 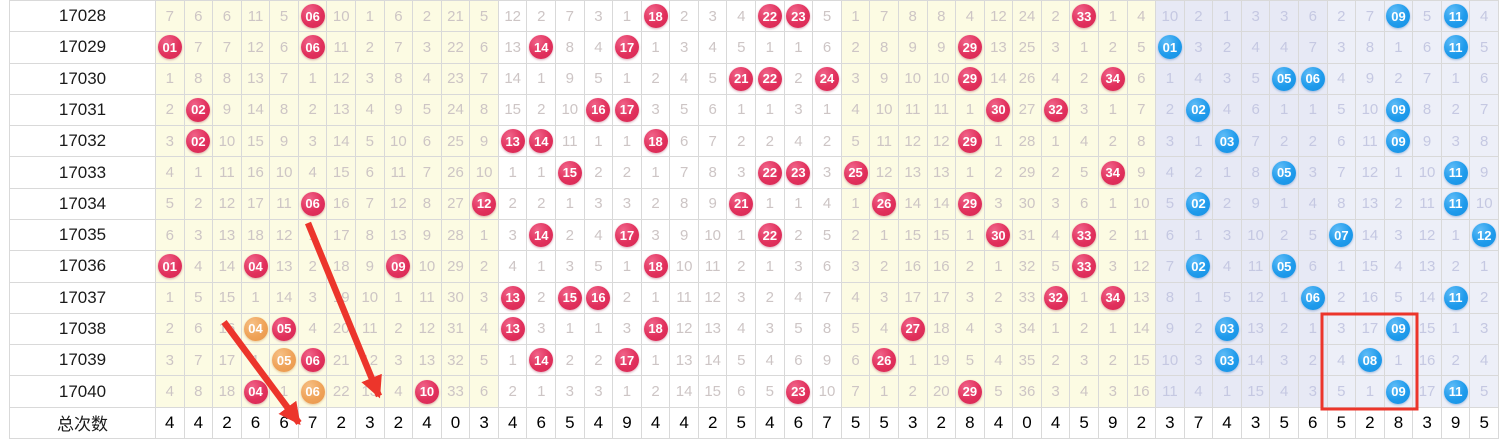 What do you see at coordinates (256, 329) in the screenshot?
I see `ball-cell: 04` at bounding box center [256, 329].